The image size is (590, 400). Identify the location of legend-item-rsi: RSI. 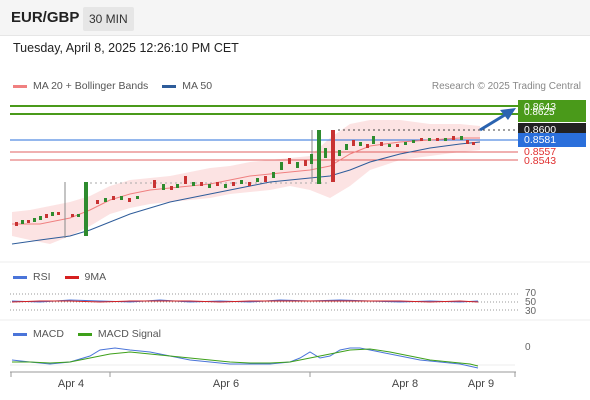
(32, 277).